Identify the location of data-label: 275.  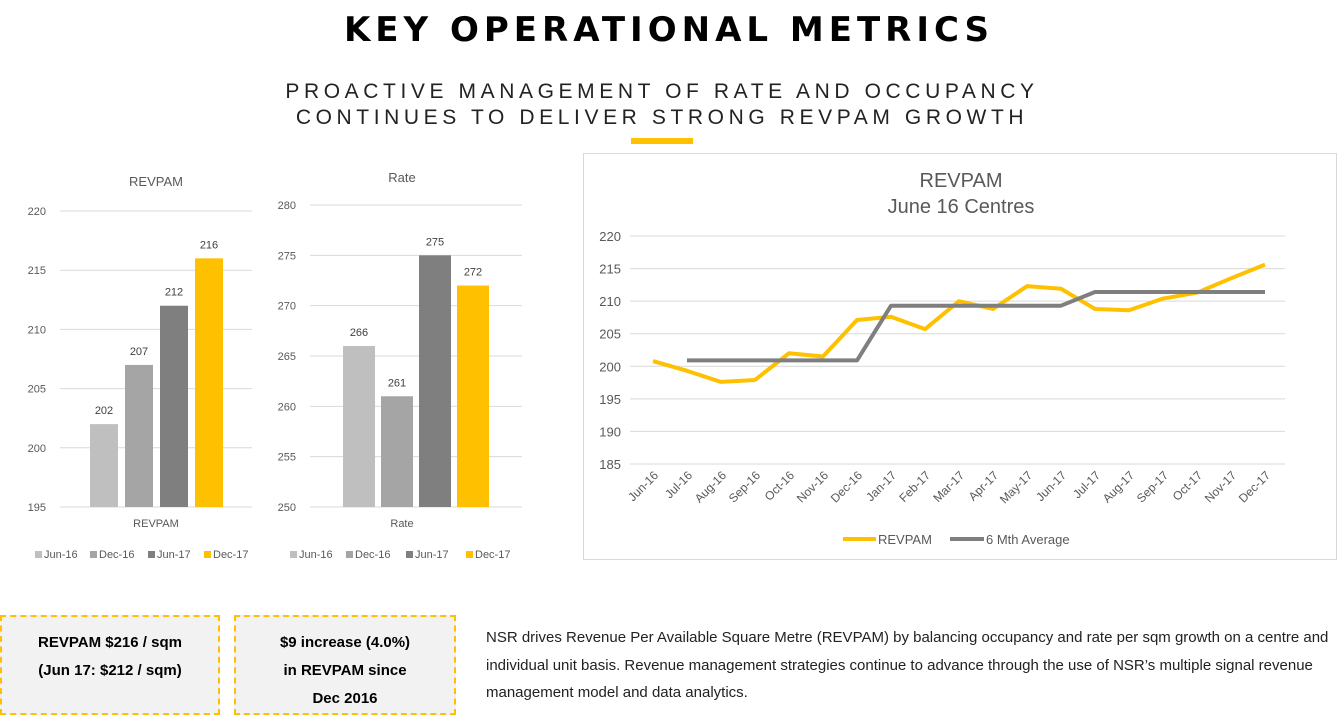
(435, 242).